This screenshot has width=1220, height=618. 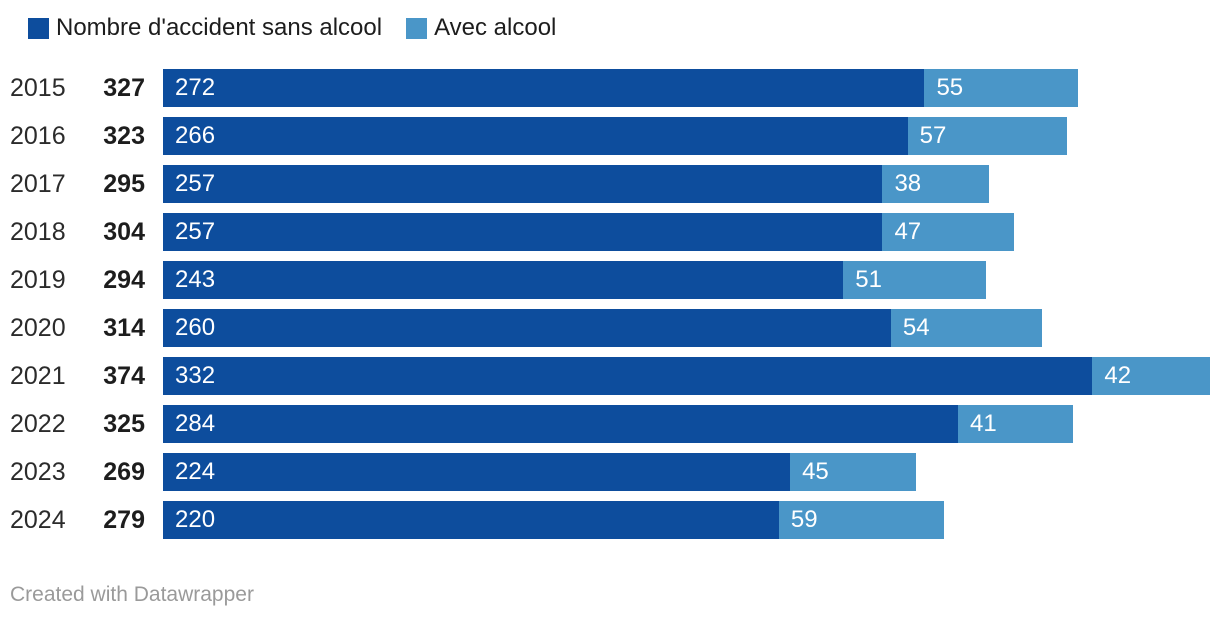 I want to click on bar: 266 57, so click(x=686, y=136).